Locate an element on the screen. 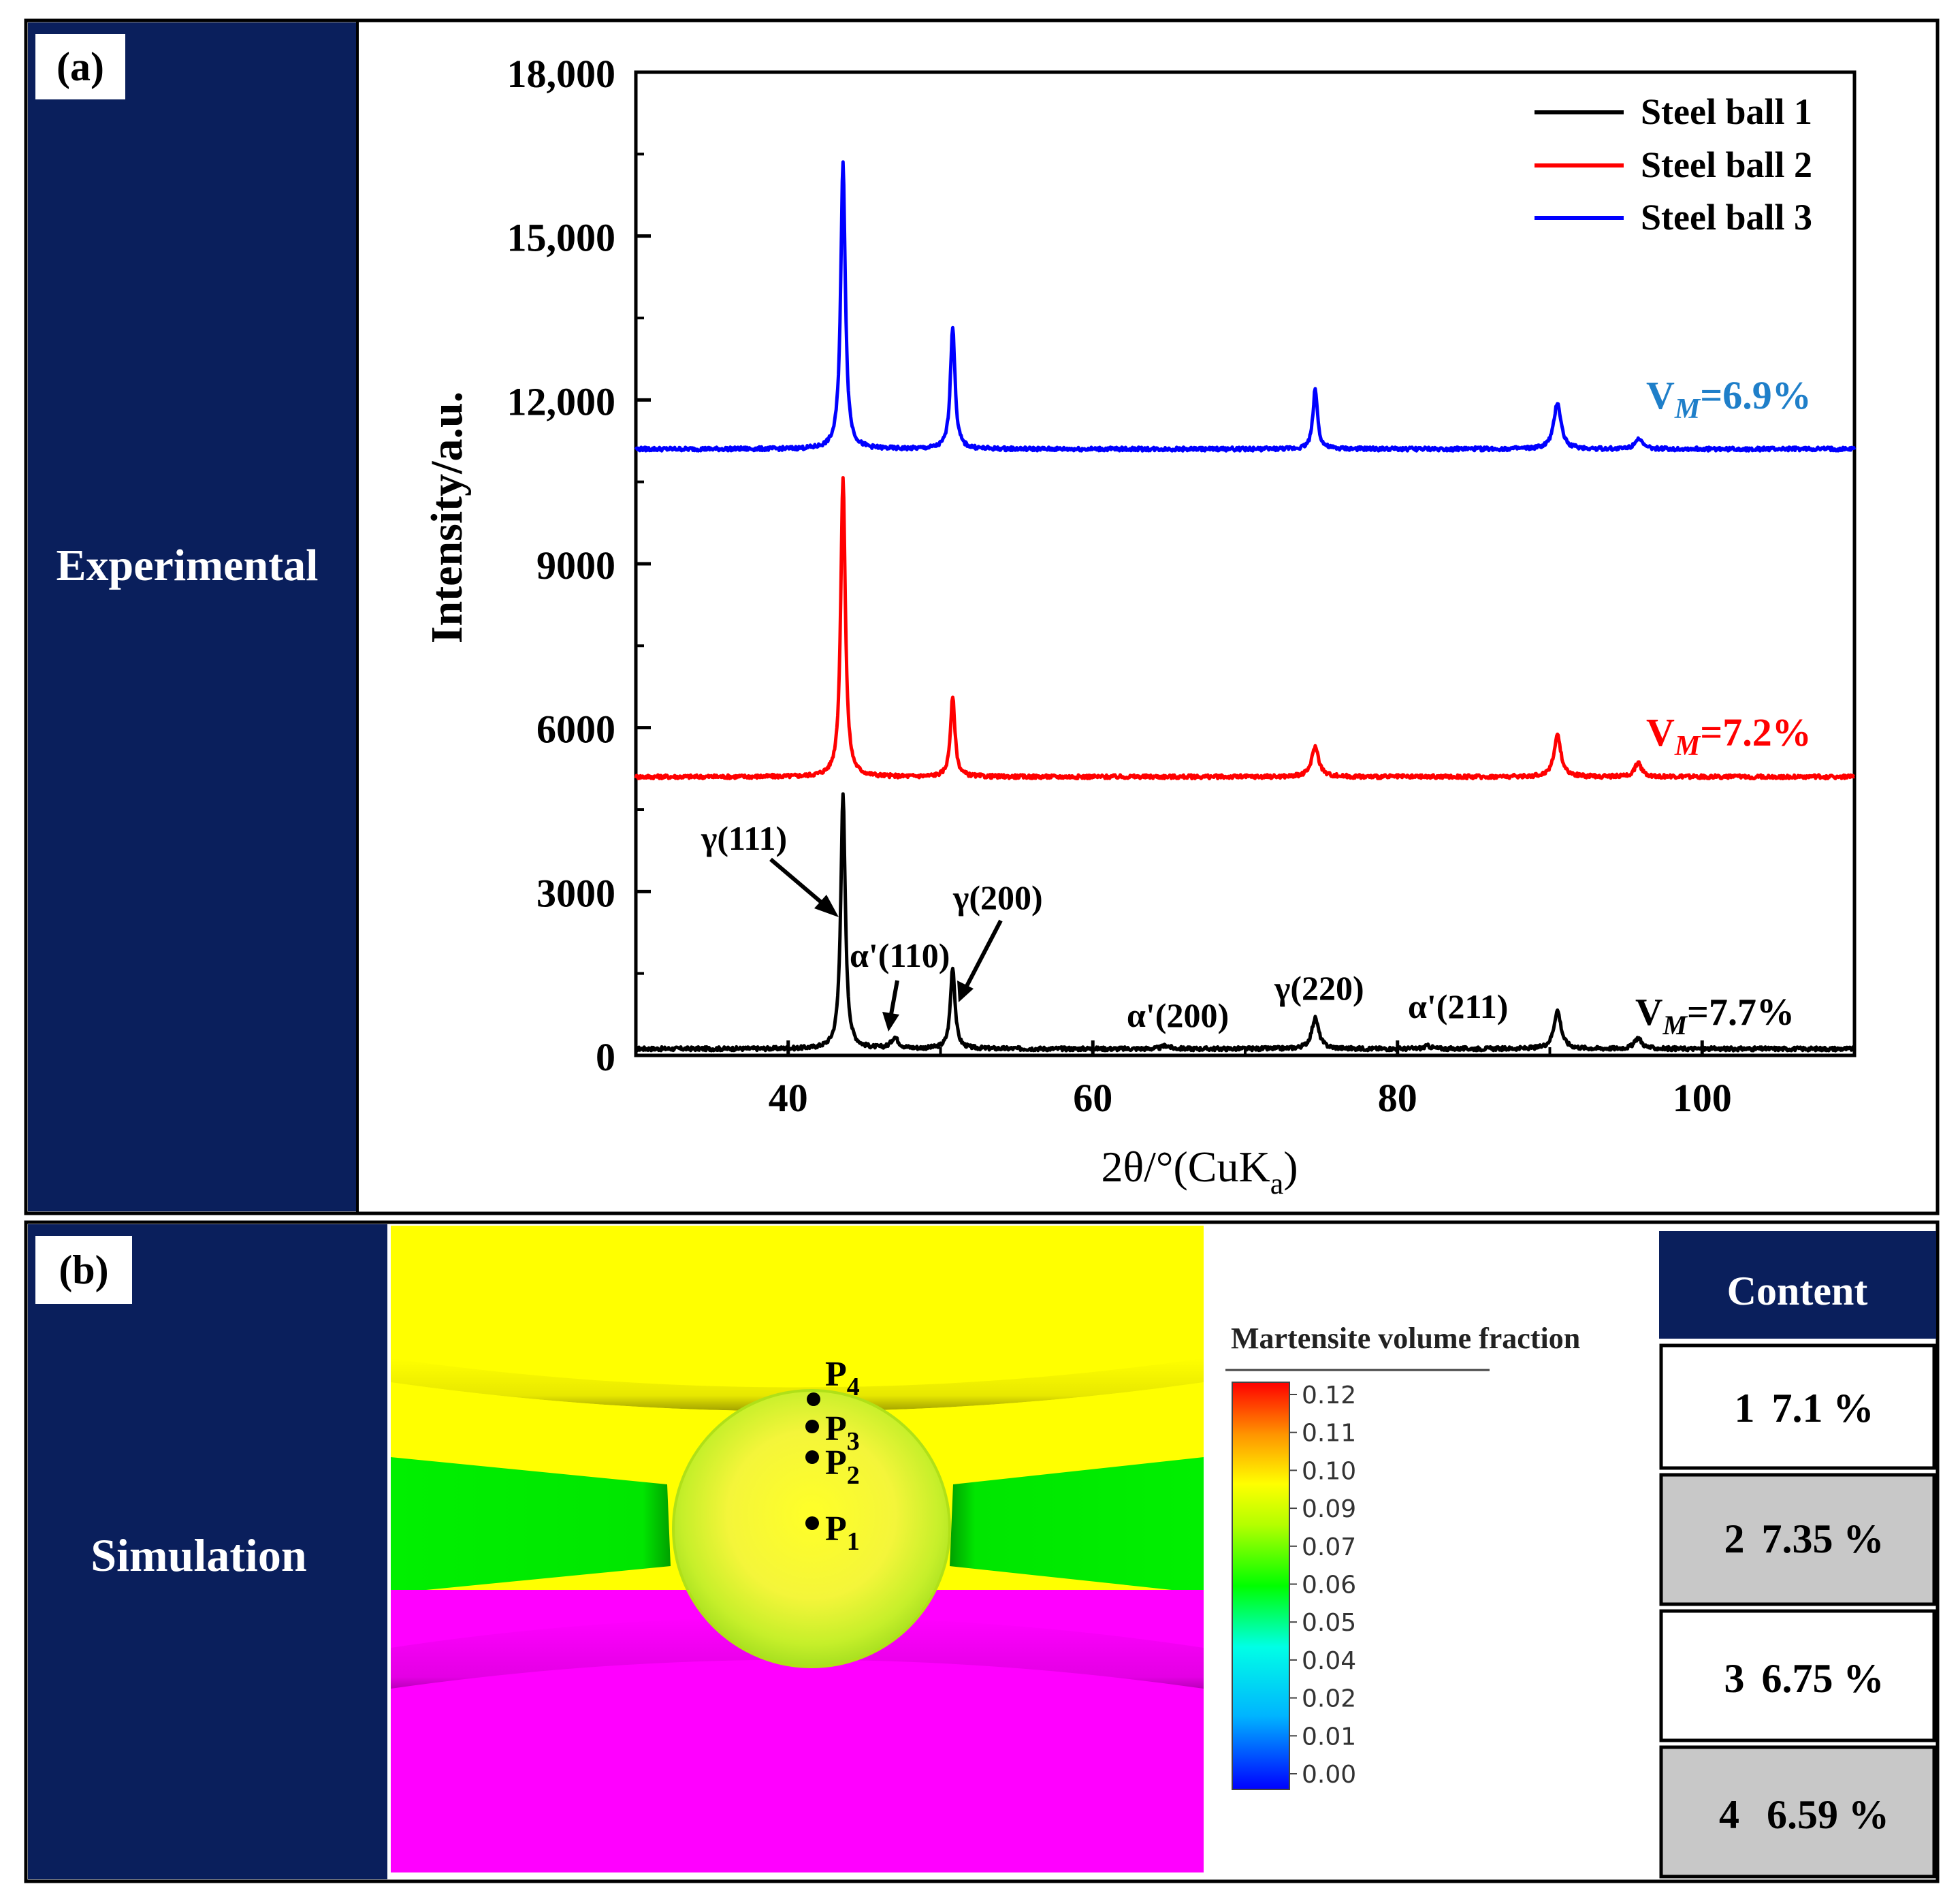 The image size is (1960, 1897). table-row-1-text: 1 7.1 % is located at coordinates (1804, 1409).